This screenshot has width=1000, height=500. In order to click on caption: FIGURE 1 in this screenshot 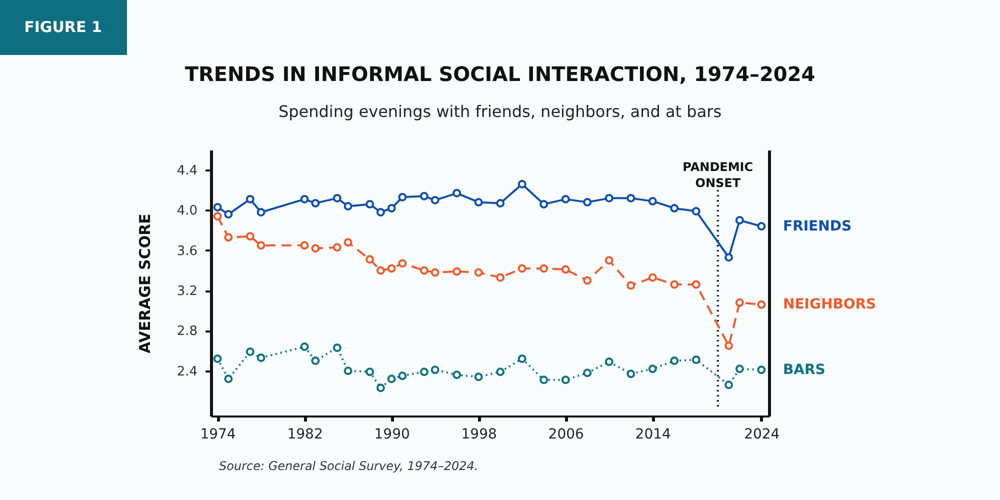, I will do `click(63, 27)`.